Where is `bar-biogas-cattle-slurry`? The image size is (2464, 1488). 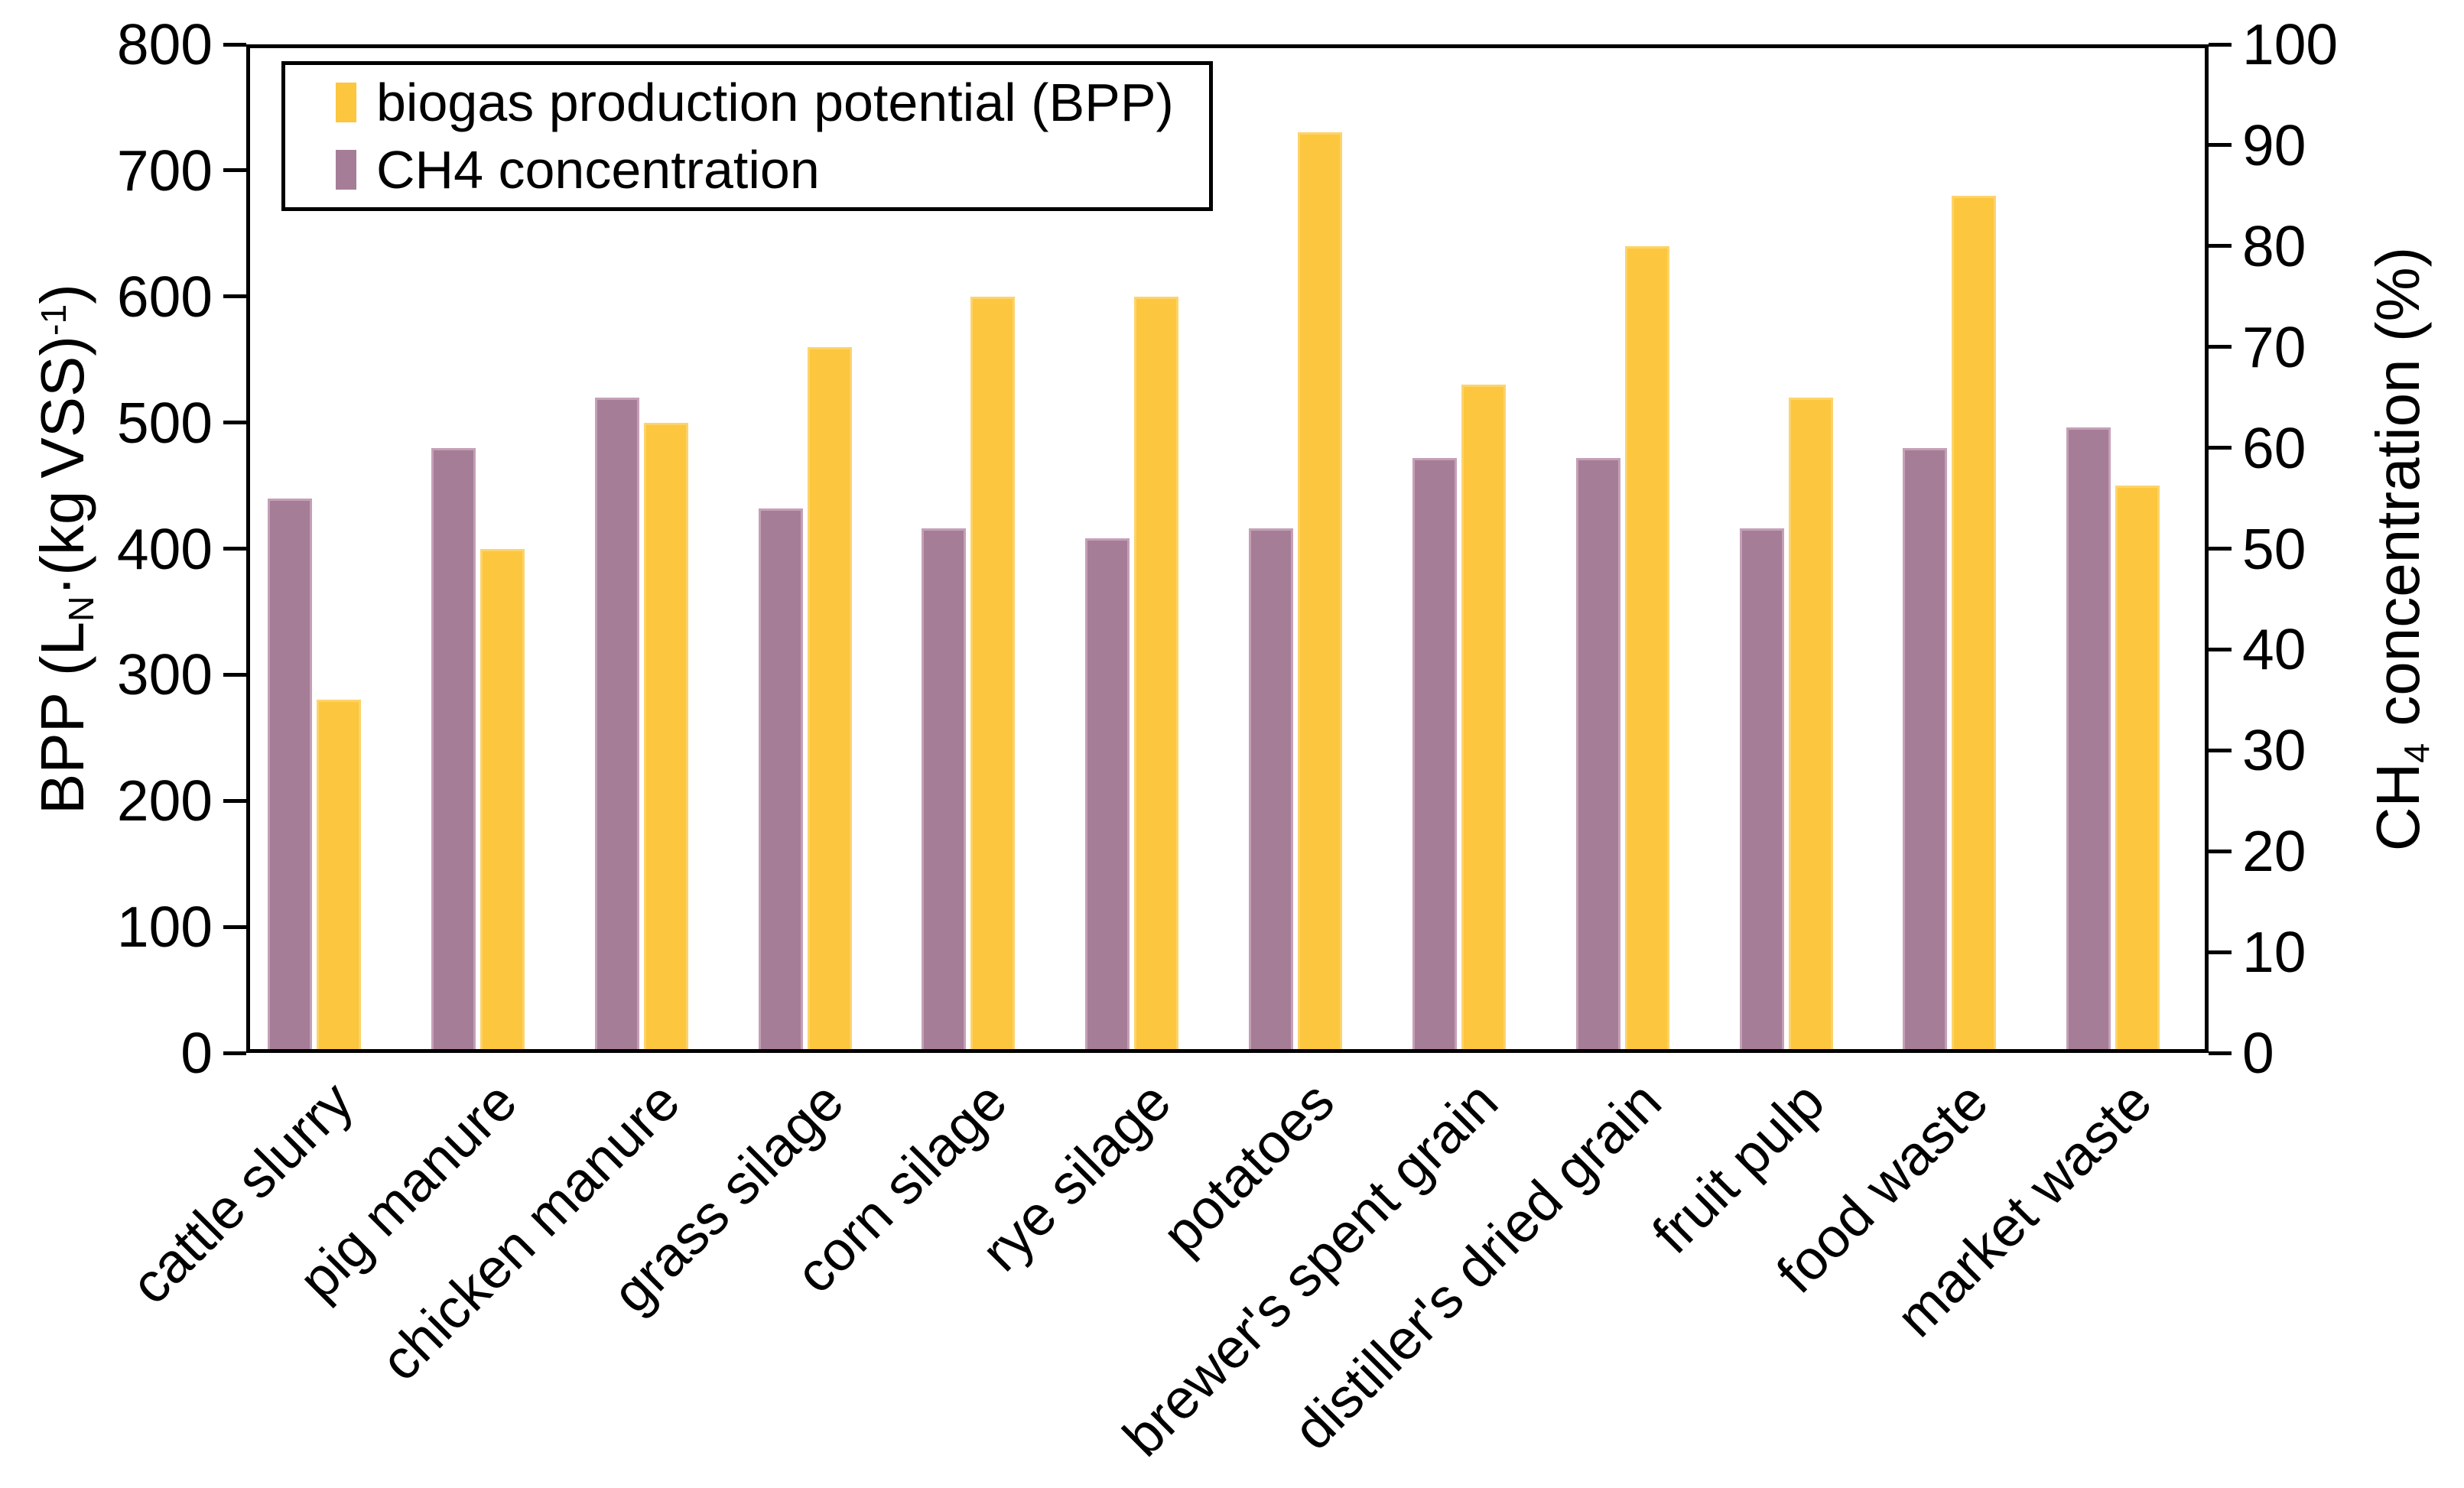
bar-biogas-cattle-slurry is located at coordinates (339, 877).